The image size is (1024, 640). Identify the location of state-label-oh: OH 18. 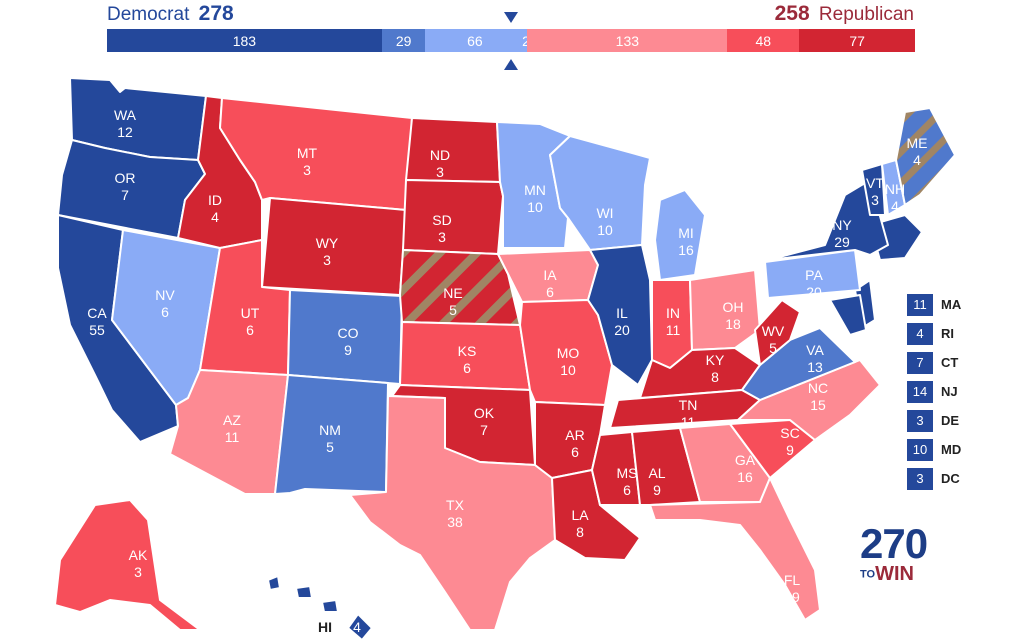
(733, 315).